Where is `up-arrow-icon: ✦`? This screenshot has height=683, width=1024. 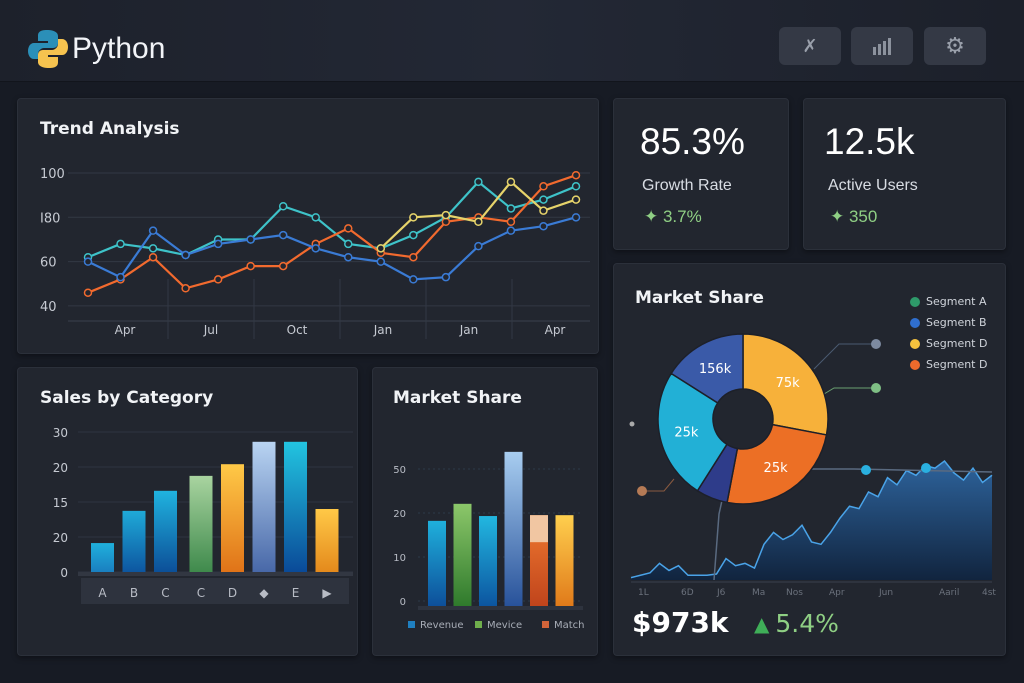 up-arrow-icon: ✦ is located at coordinates (653, 216).